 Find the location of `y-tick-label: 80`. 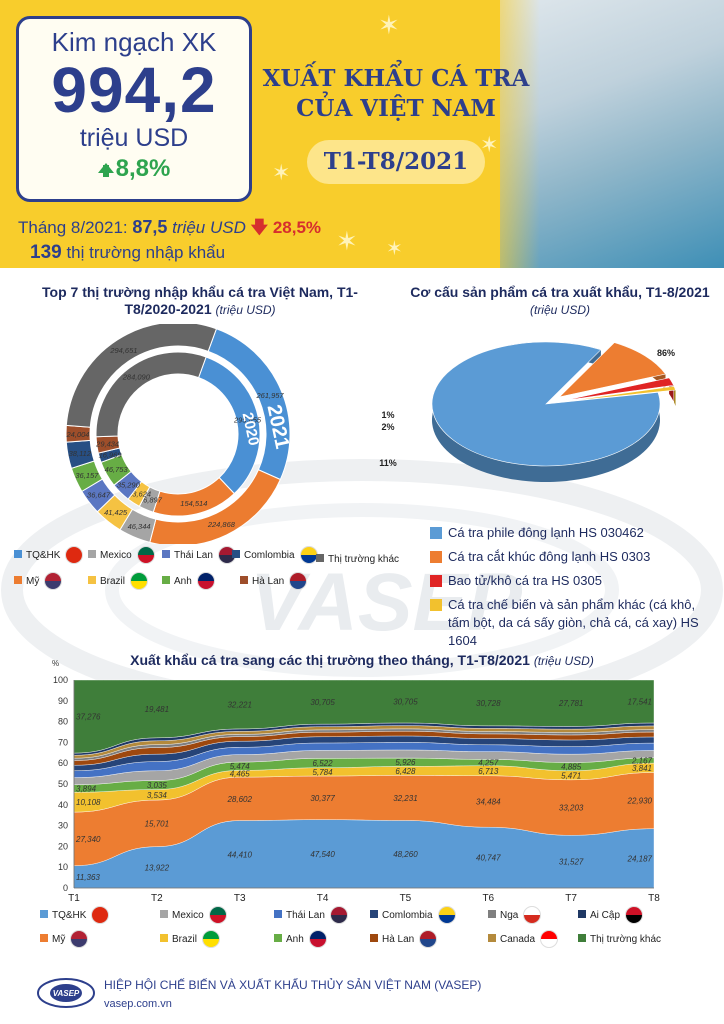

y-tick-label: 80 is located at coordinates (63, 722).